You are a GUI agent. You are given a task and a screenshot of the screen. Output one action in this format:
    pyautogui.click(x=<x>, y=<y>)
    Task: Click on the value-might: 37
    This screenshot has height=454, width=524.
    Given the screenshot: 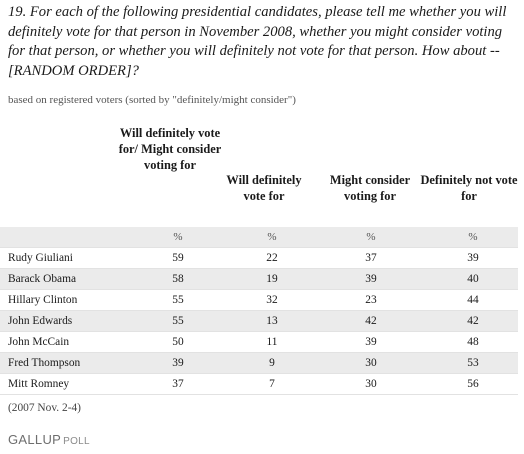 What is the action you would take?
    pyautogui.click(x=371, y=258)
    